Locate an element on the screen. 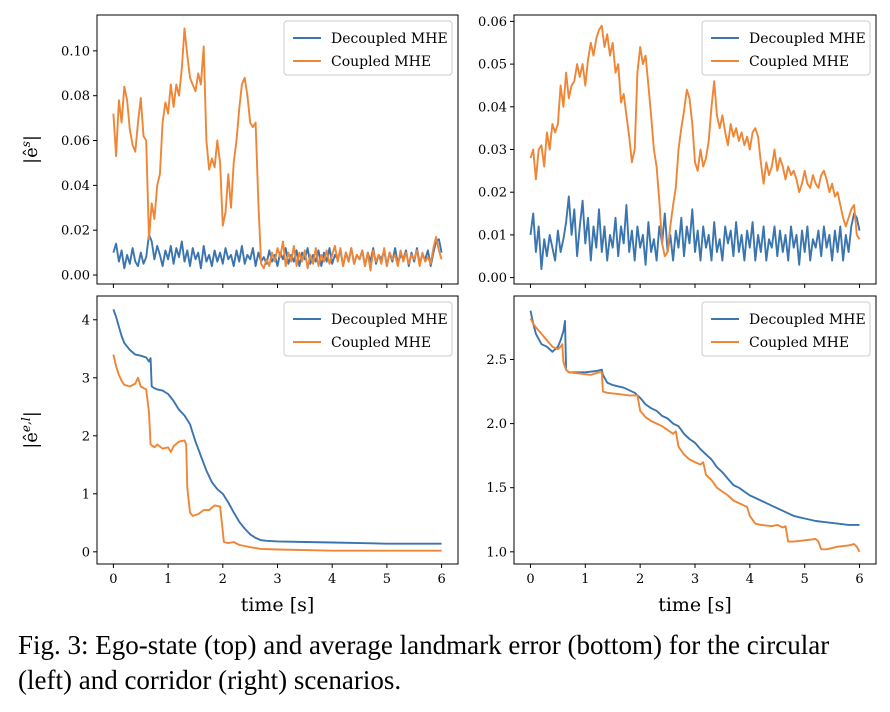 The height and width of the screenshot is (712, 890). y-tick-label: 1.5 is located at coordinates (496, 488).